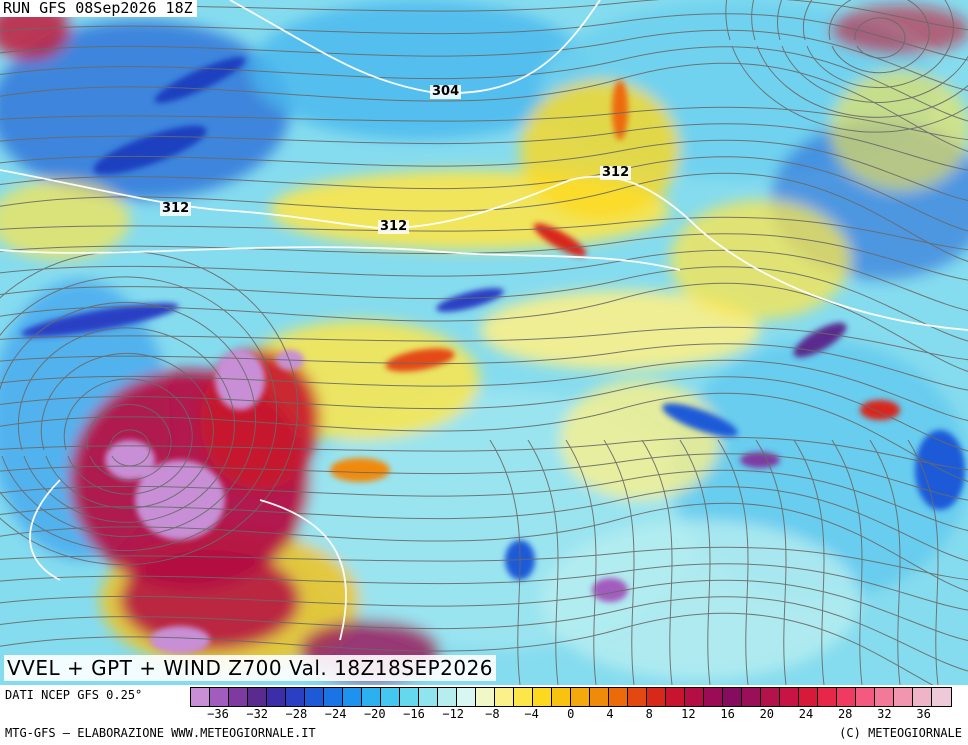 The width and height of the screenshot is (968, 745). I want to click on scale-tick-label: −28, so click(296, 714).